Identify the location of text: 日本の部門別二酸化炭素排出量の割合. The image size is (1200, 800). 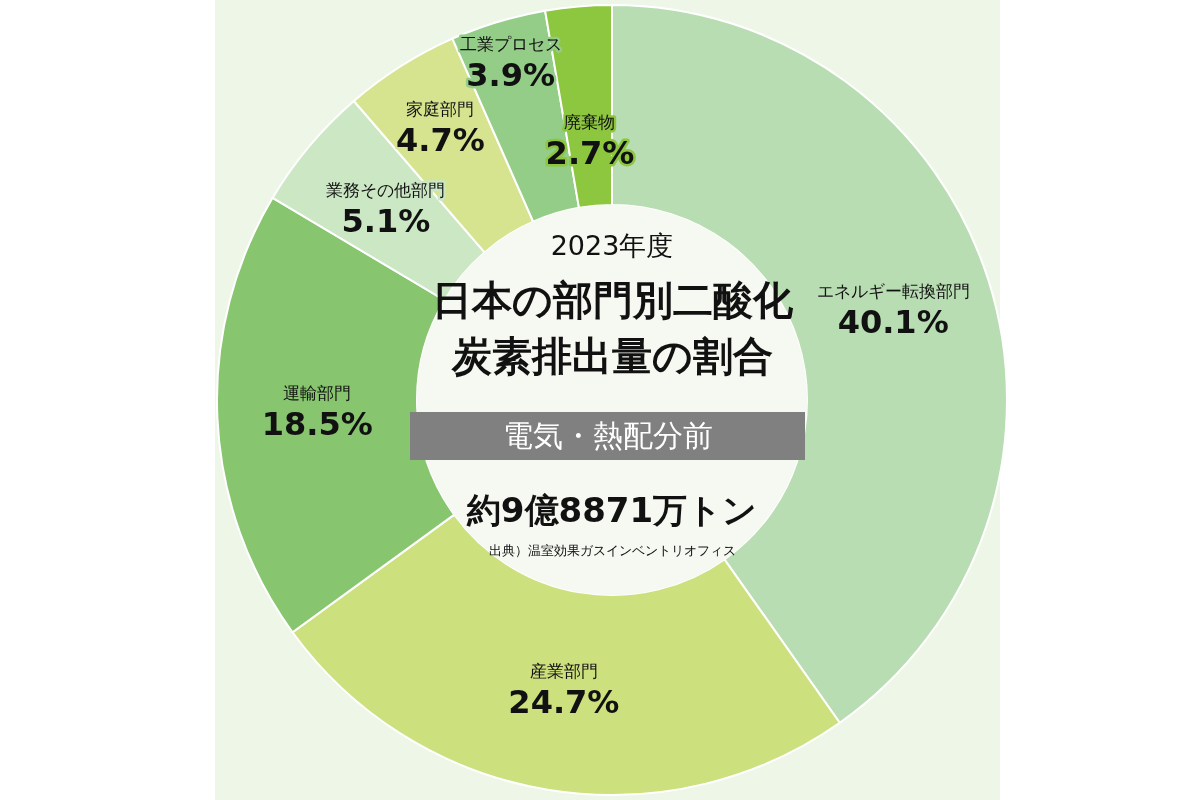
(612, 328).